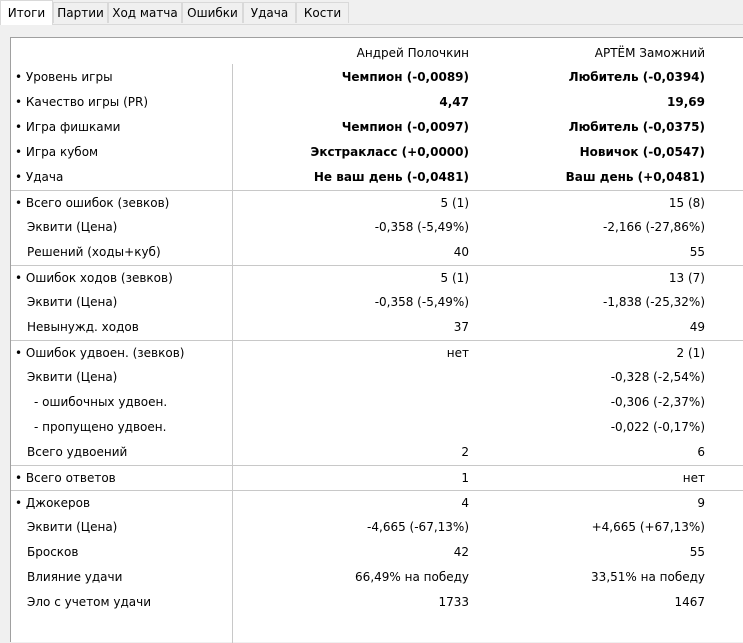 This screenshot has width=743, height=643. What do you see at coordinates (89, 602) in the screenshot?
I see `row-label: Эло с учетом удачи` at bounding box center [89, 602].